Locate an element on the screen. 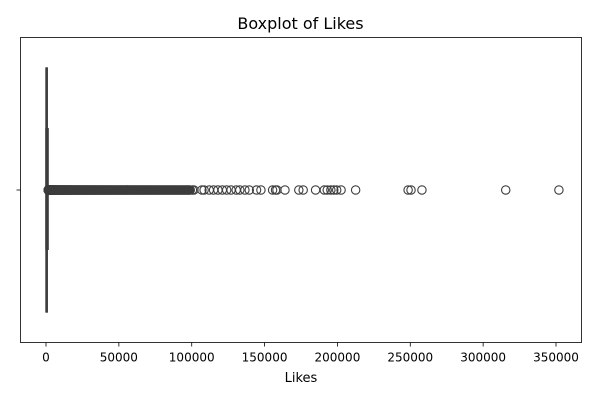  outlier-points is located at coordinates (303, 190).